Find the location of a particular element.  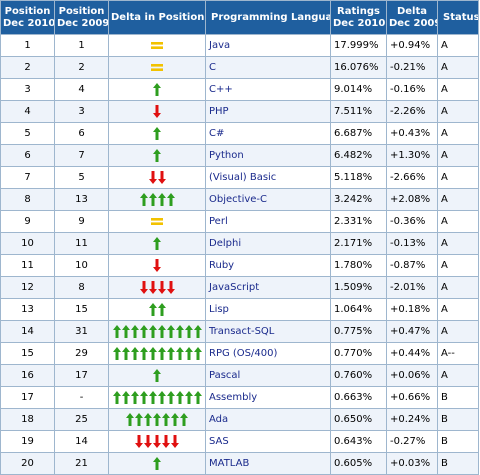

table-row: 16 17 Pascal 0.760% +0.06% A is located at coordinates (239, 375).